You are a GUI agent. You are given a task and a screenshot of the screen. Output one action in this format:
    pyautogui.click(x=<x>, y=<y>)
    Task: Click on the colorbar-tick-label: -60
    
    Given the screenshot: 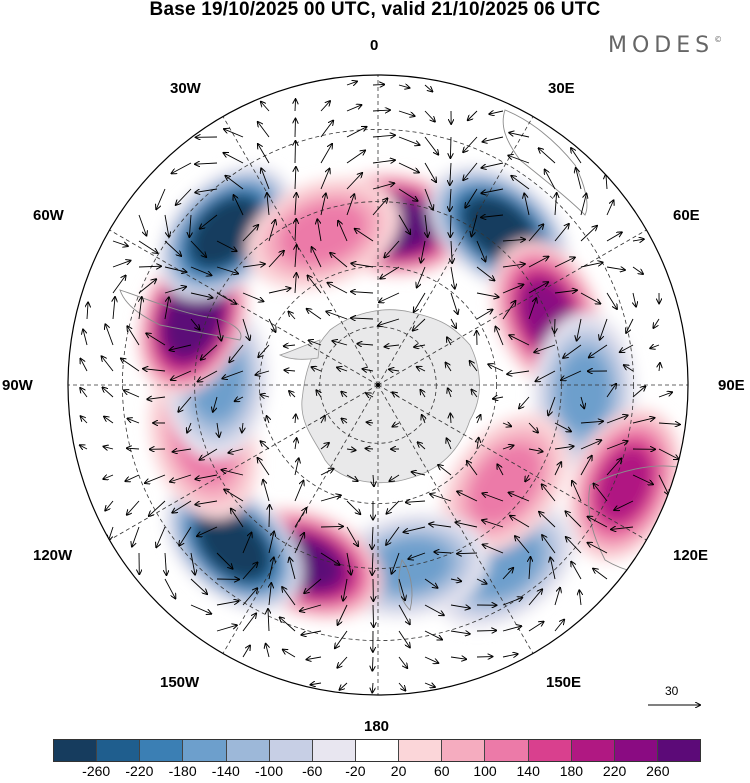 What is the action you would take?
    pyautogui.click(x=312, y=771)
    